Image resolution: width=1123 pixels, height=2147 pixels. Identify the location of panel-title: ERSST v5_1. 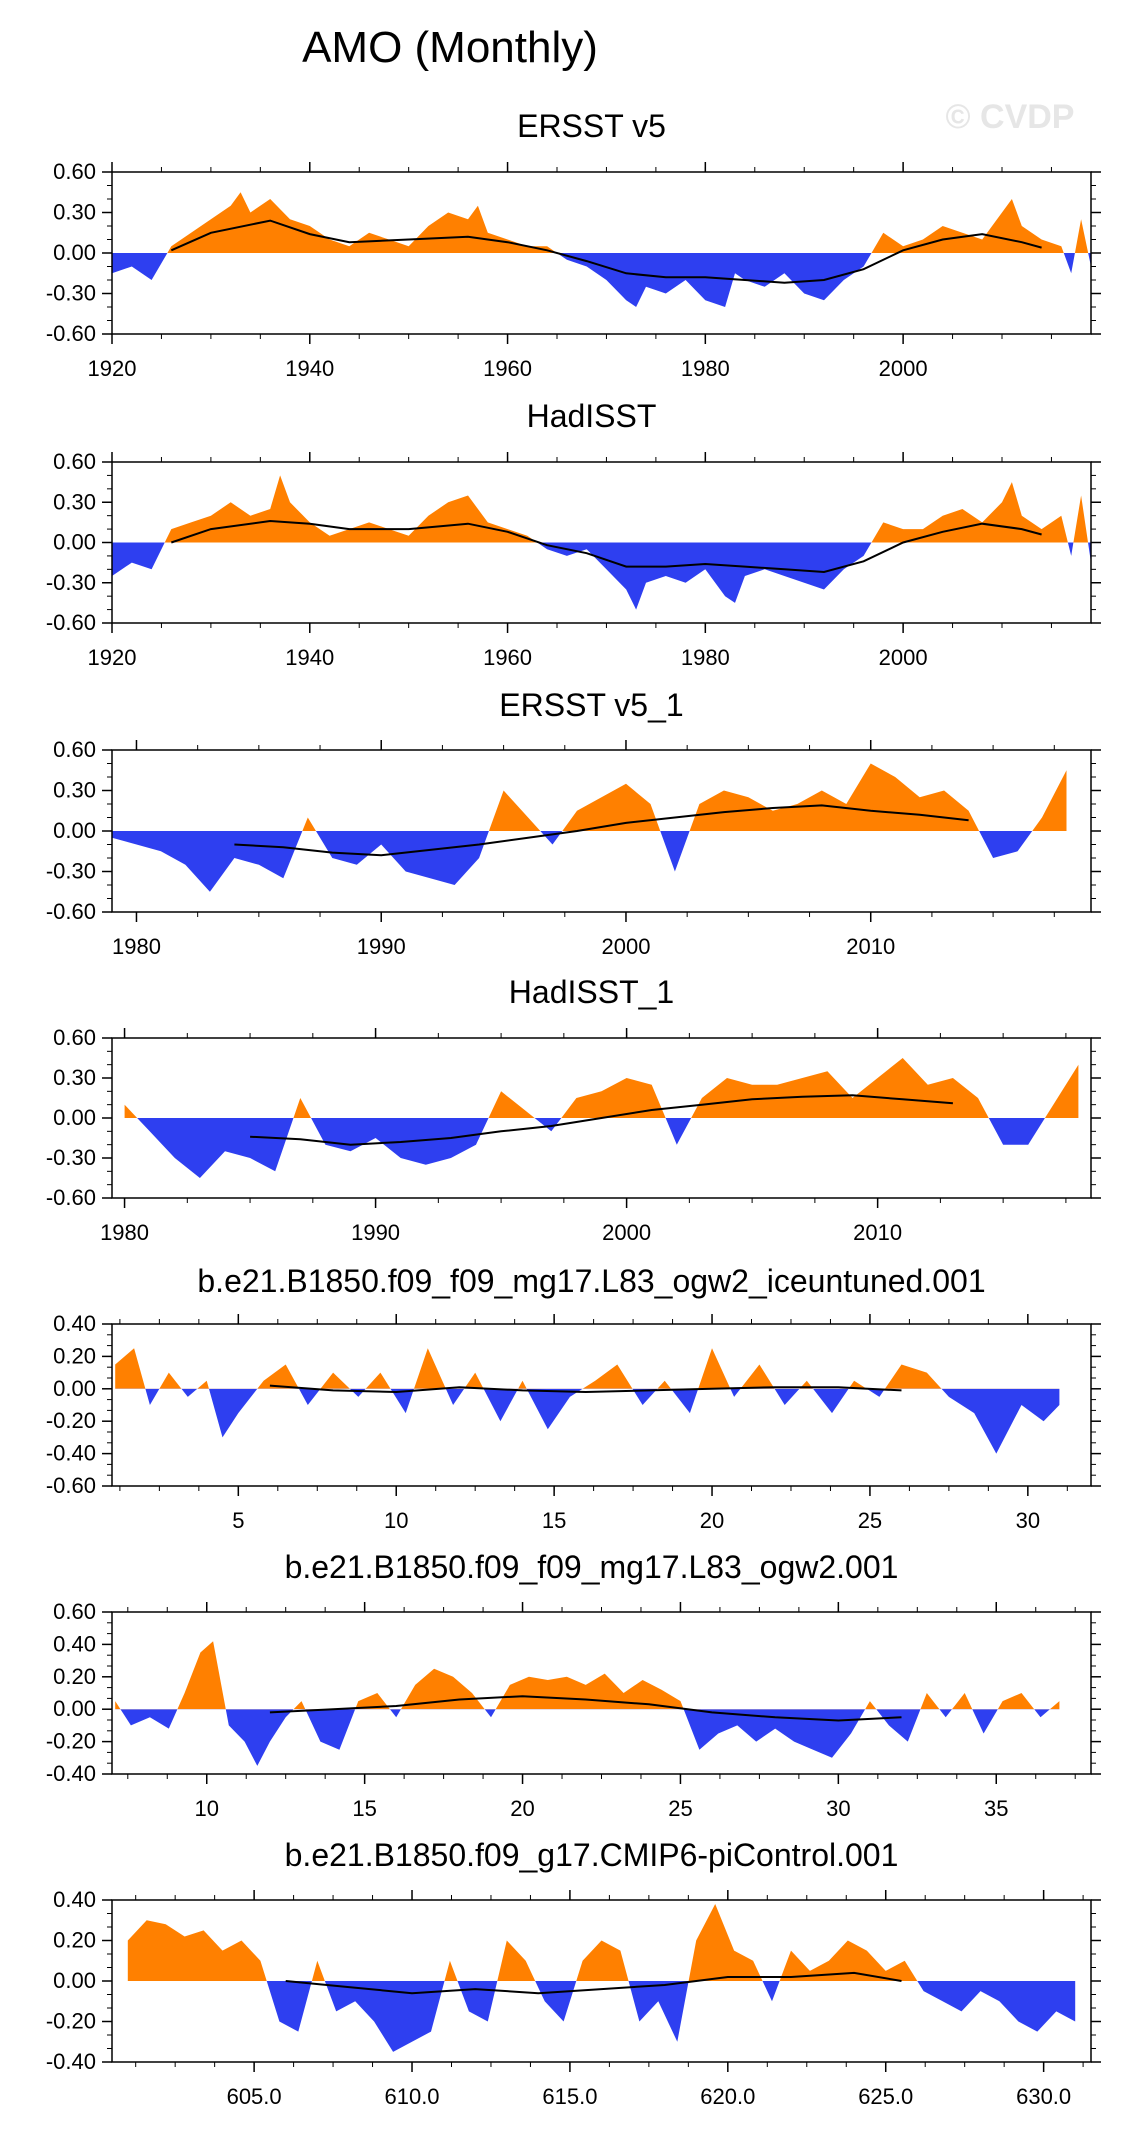
(591, 705).